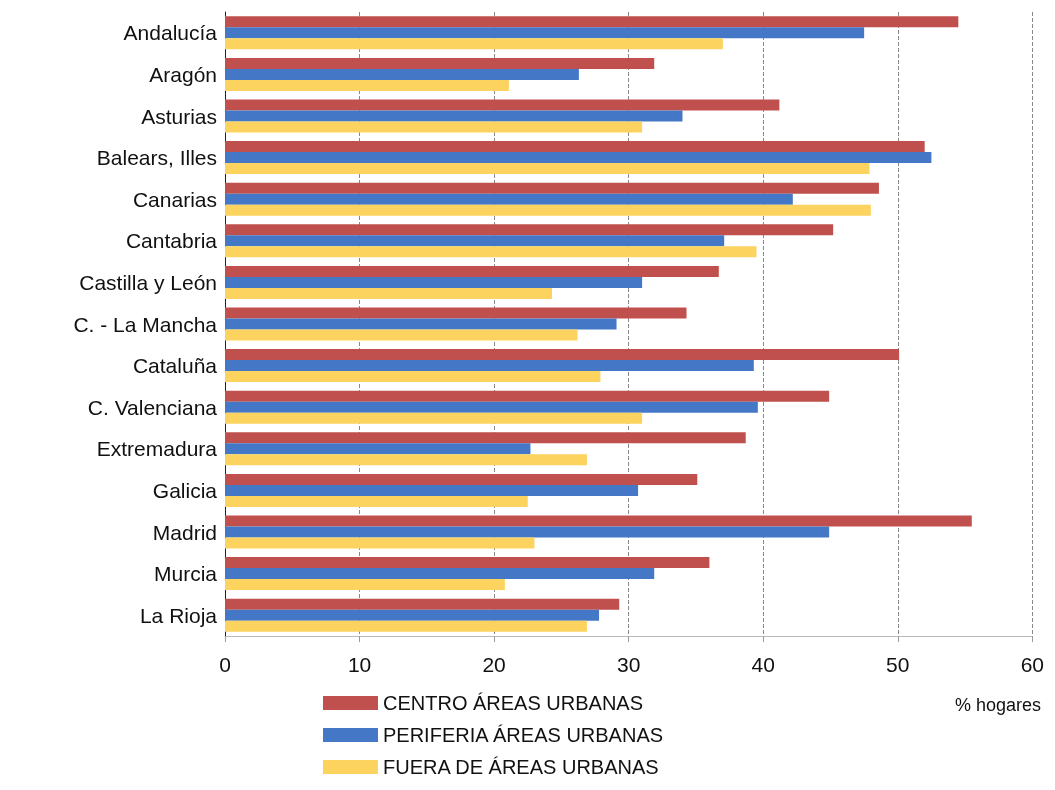 This screenshot has height=790, width=1055. I want to click on y-tick-label: La Rioja, so click(178, 615).